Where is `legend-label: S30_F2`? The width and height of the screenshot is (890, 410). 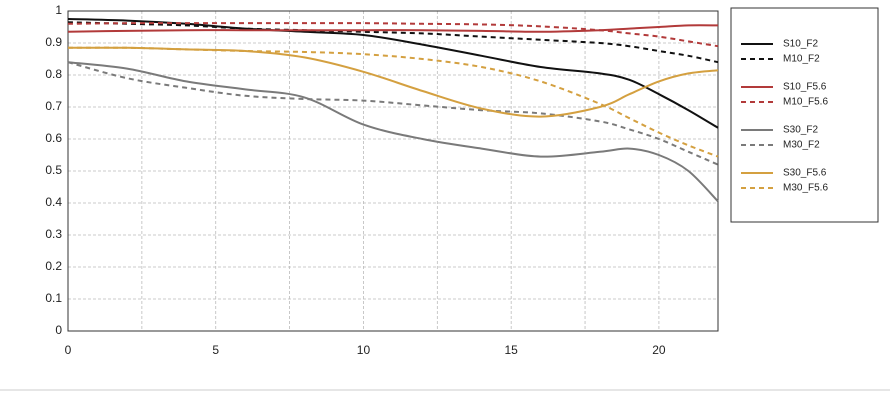
legend-label: S30_F2 is located at coordinates (800, 130).